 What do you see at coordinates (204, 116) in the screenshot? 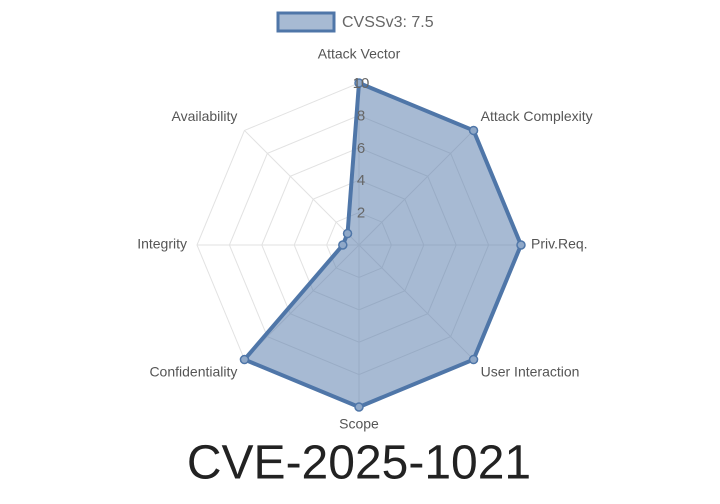
I see `axis-label: Availability` at bounding box center [204, 116].